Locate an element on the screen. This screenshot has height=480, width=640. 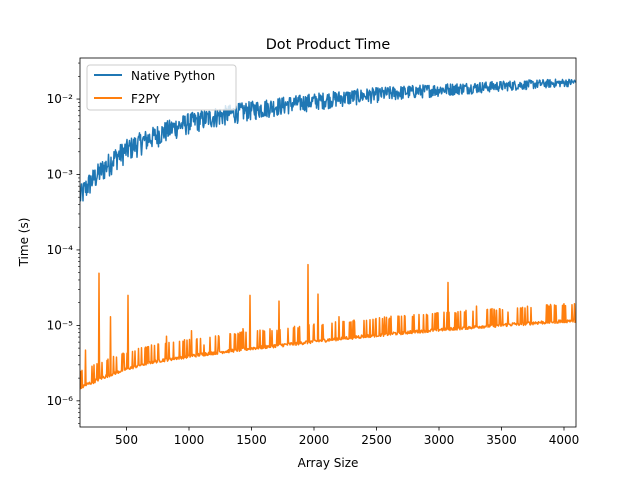
x-axis-label: Array Size is located at coordinates (328, 463).